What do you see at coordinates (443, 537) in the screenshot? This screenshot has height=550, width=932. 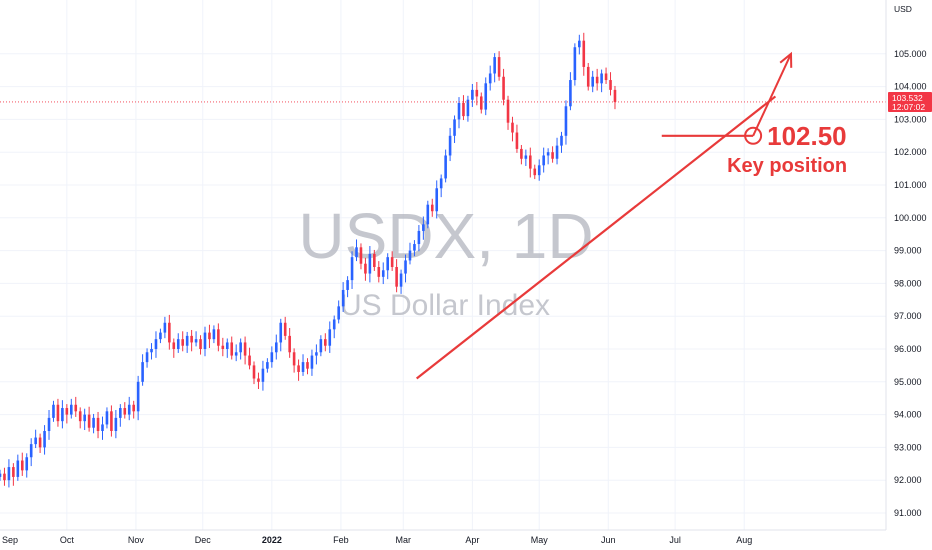 I see `time-axis: Sep Oct Nov Dec 2022 Feb Mar Apr May Jun Jul Aug` at bounding box center [443, 537].